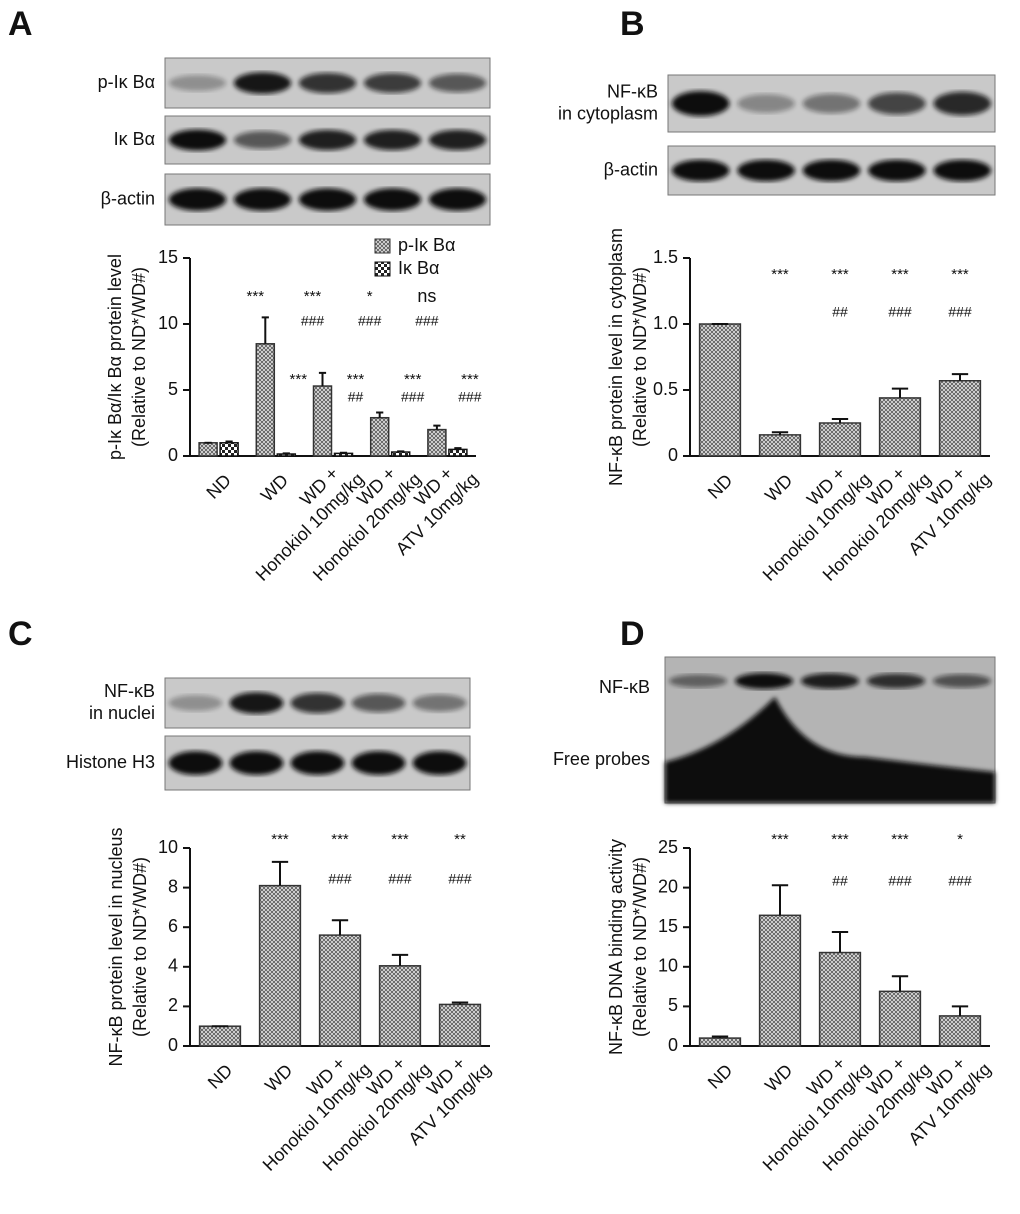 This screenshot has width=1020, height=1214. I want to click on panel-letter: B, so click(632, 24).